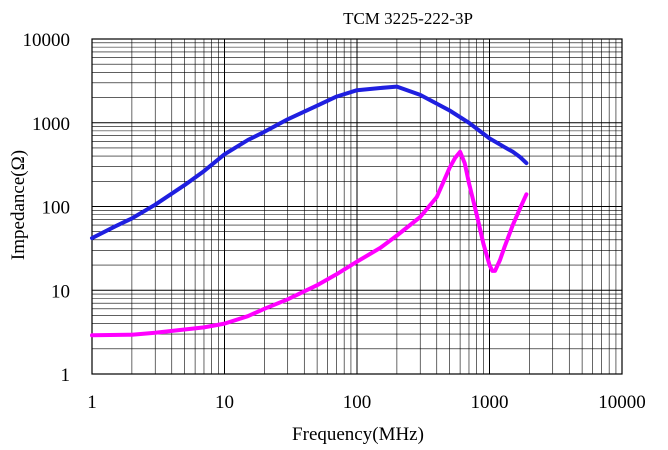  What do you see at coordinates (622, 402) in the screenshot?
I see `x-tick-label: 10000` at bounding box center [622, 402].